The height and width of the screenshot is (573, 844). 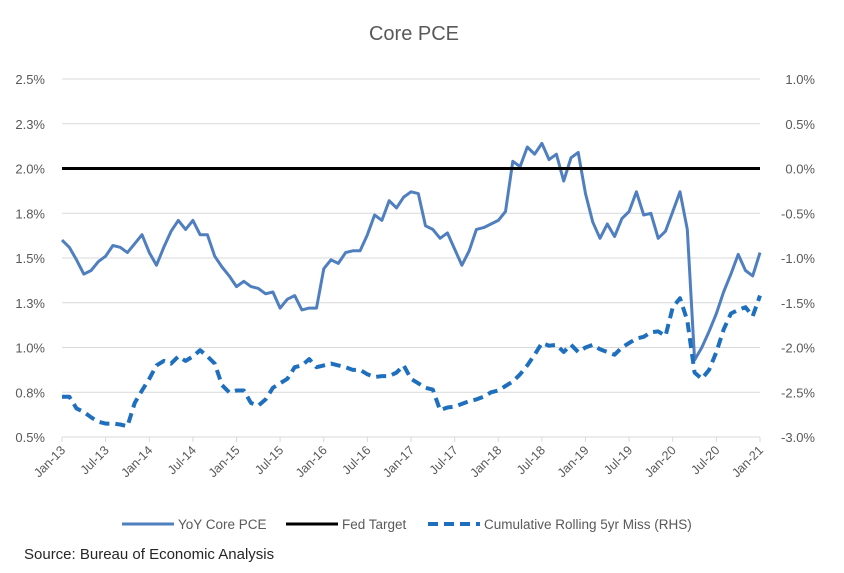 What do you see at coordinates (30, 79) in the screenshot?
I see `y-left-tick-label: 2.5%` at bounding box center [30, 79].